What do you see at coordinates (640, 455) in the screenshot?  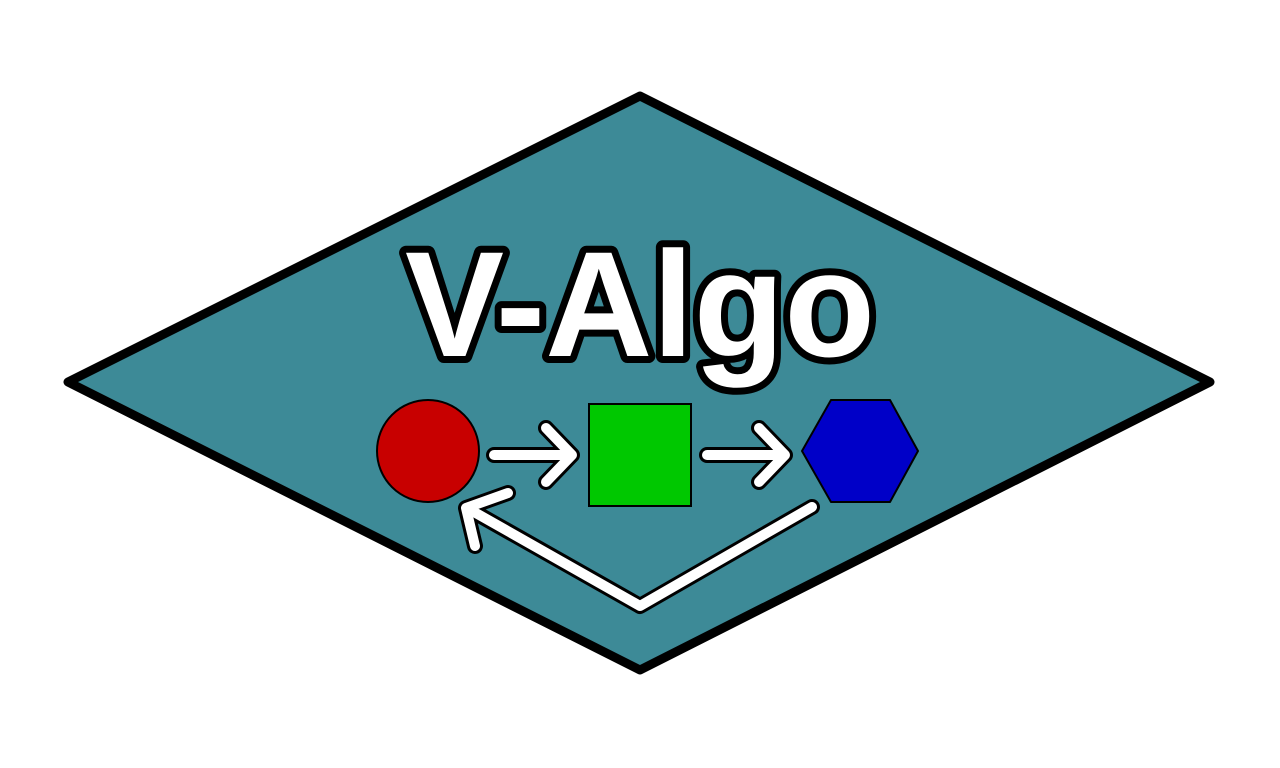 I see `green-square-icon` at bounding box center [640, 455].